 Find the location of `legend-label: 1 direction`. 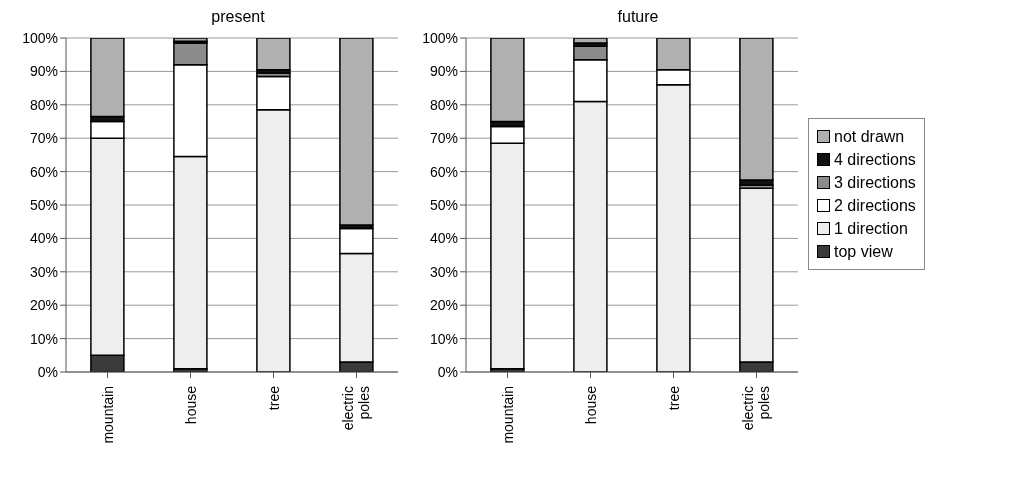

legend-label: 1 direction is located at coordinates (871, 228).